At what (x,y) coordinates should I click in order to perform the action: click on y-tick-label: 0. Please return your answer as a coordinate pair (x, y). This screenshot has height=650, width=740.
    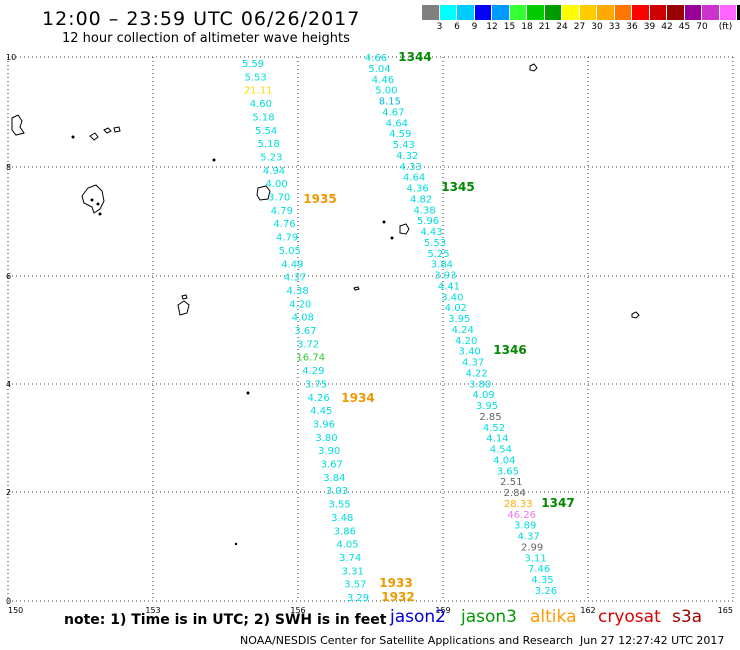
    Looking at the image, I should click on (8, 601).